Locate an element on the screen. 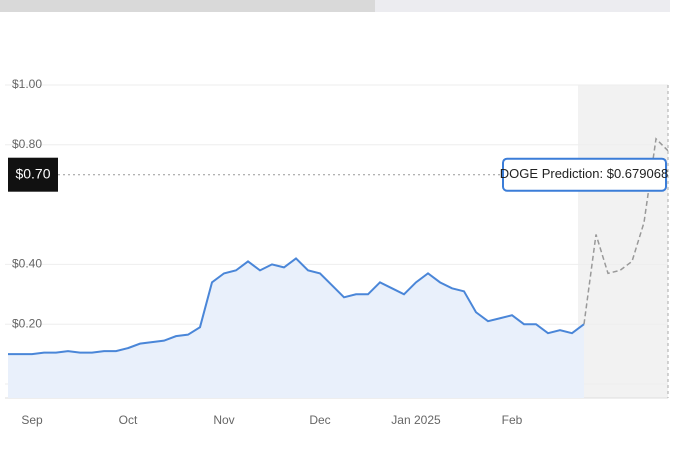  x-tick-label: Sep is located at coordinates (32, 420).